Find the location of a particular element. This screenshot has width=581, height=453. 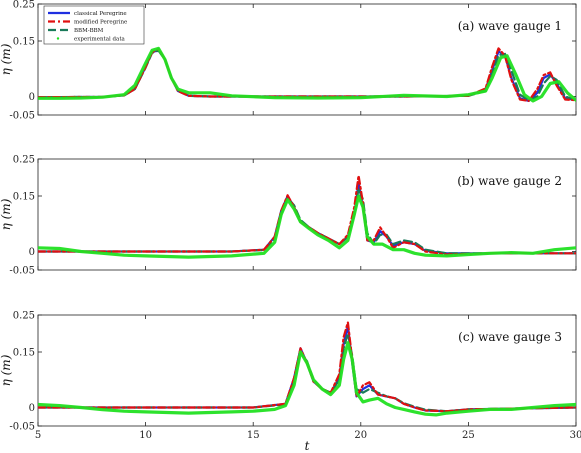

x-tick-label: 15 is located at coordinates (253, 435).